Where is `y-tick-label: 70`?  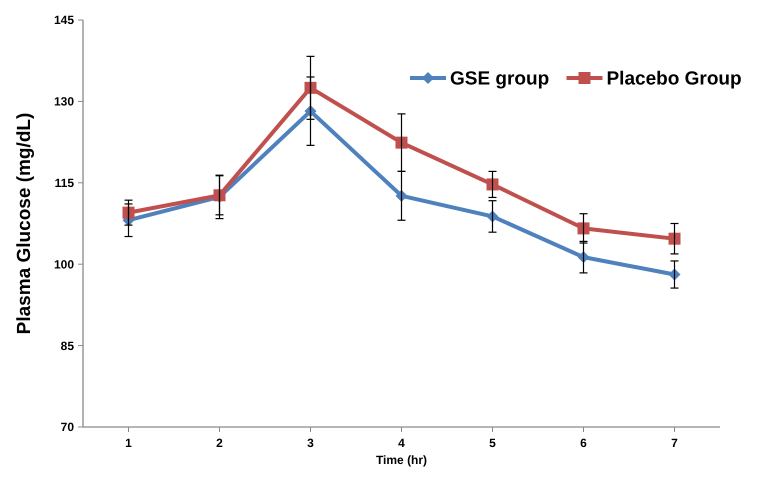
y-tick-label: 70 is located at coordinates (67, 427).